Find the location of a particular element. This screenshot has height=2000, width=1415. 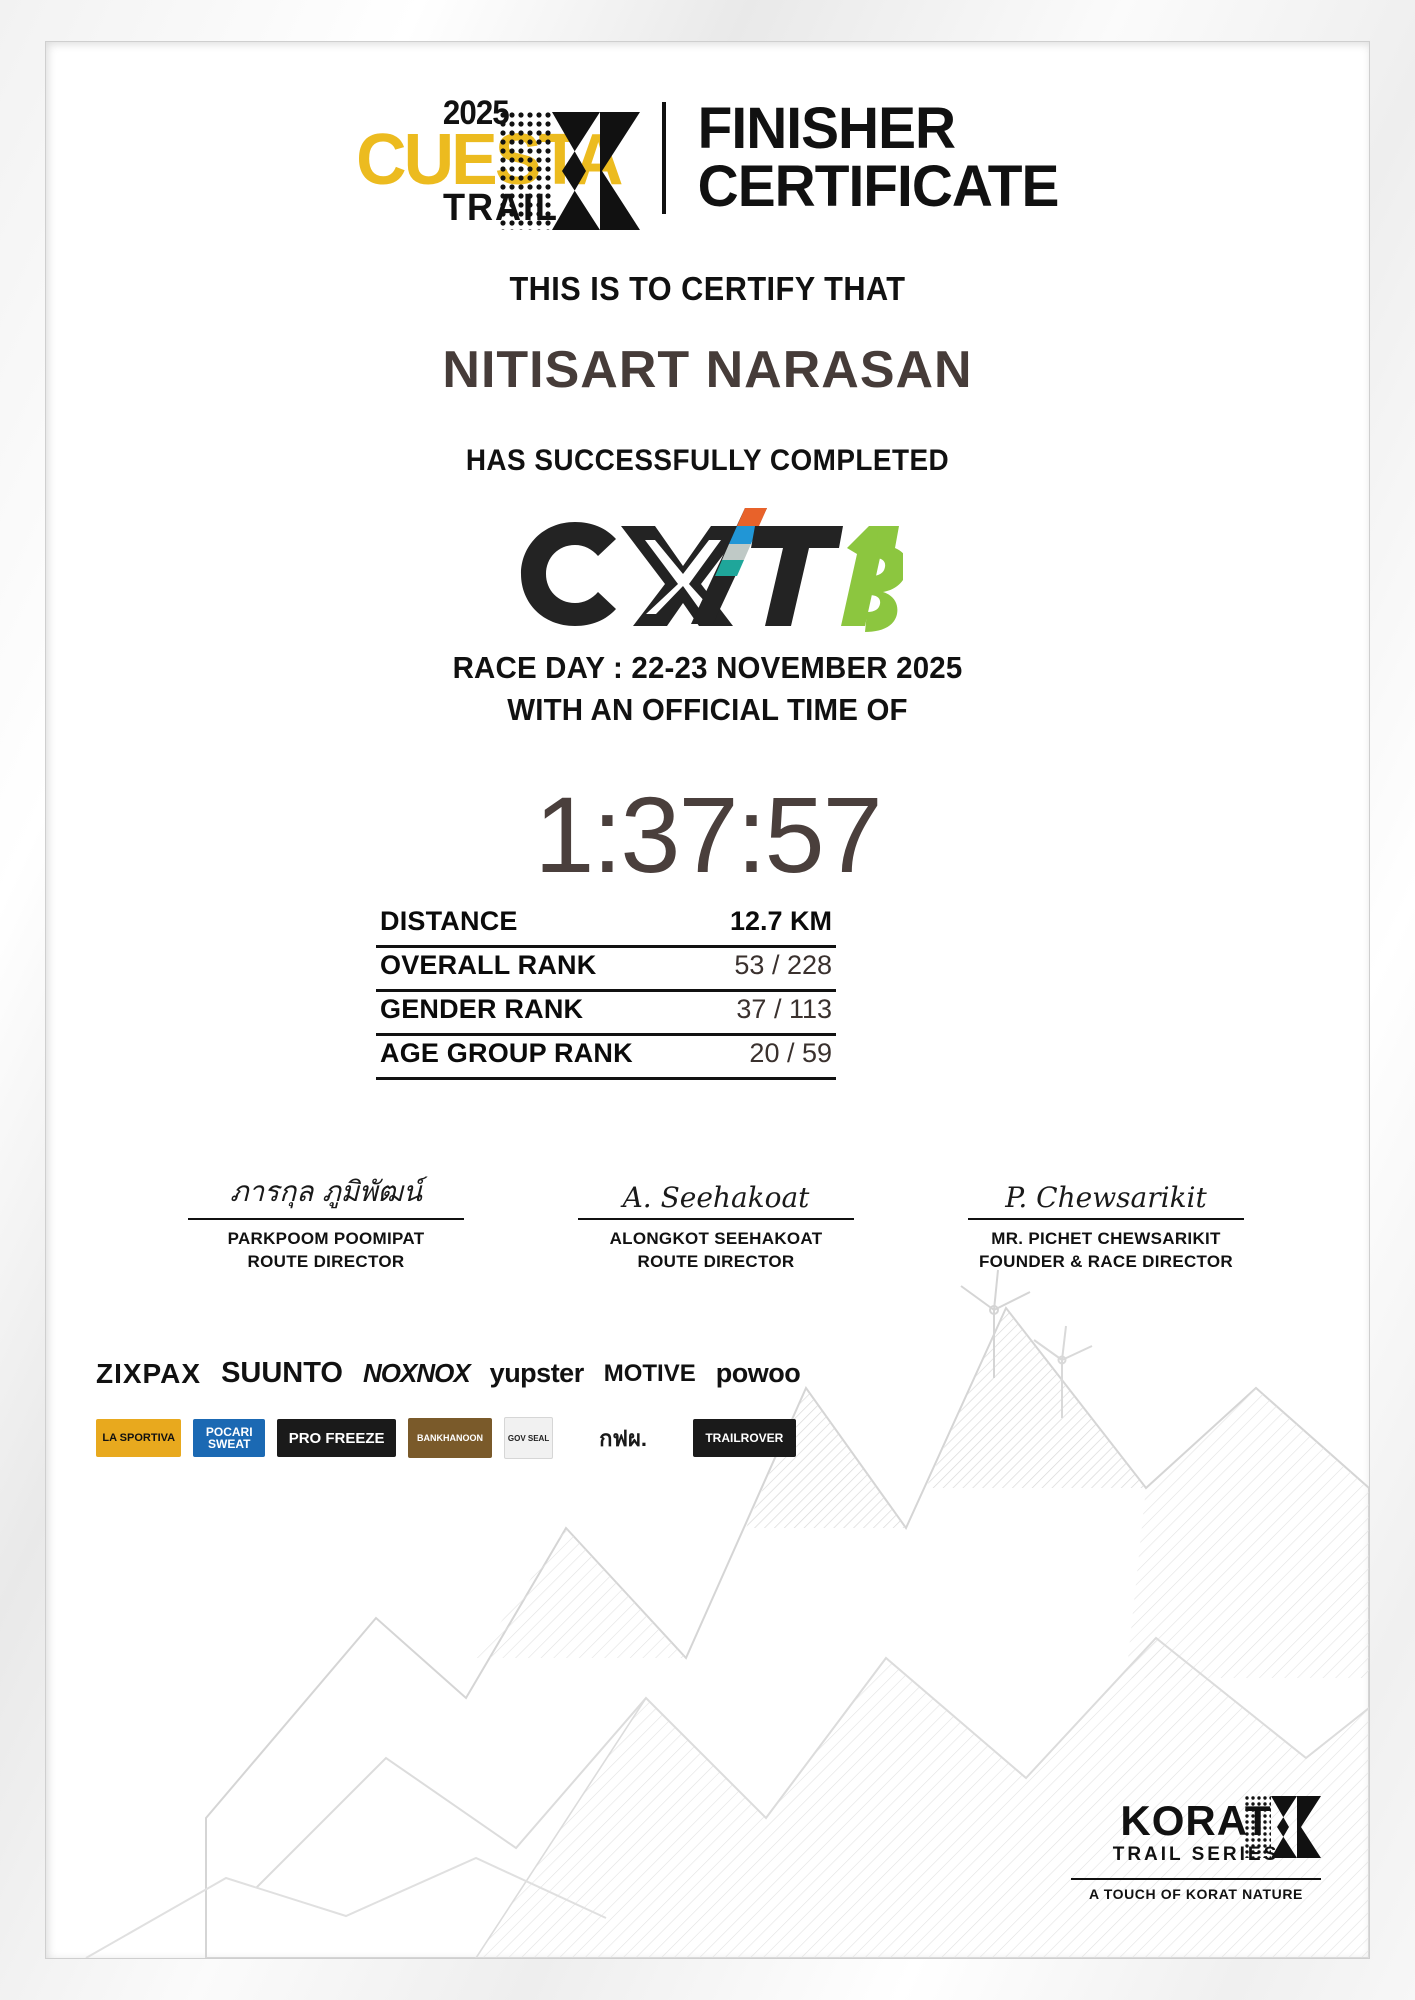

finish-time-value: 1:37:57 is located at coordinates (708, 834).